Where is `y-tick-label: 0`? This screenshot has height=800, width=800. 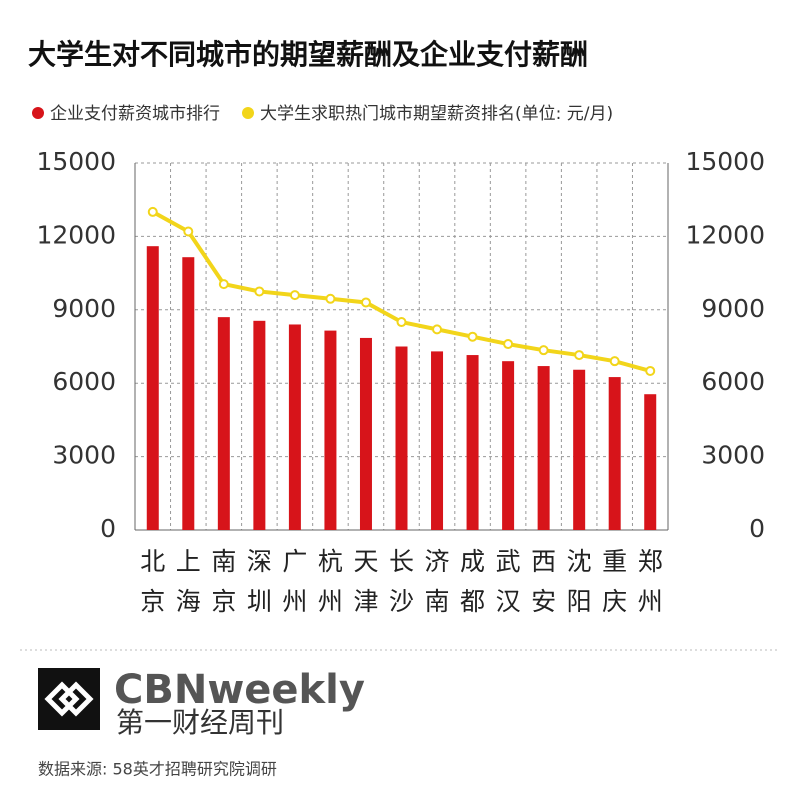
y-tick-label: 0 is located at coordinates (108, 528).